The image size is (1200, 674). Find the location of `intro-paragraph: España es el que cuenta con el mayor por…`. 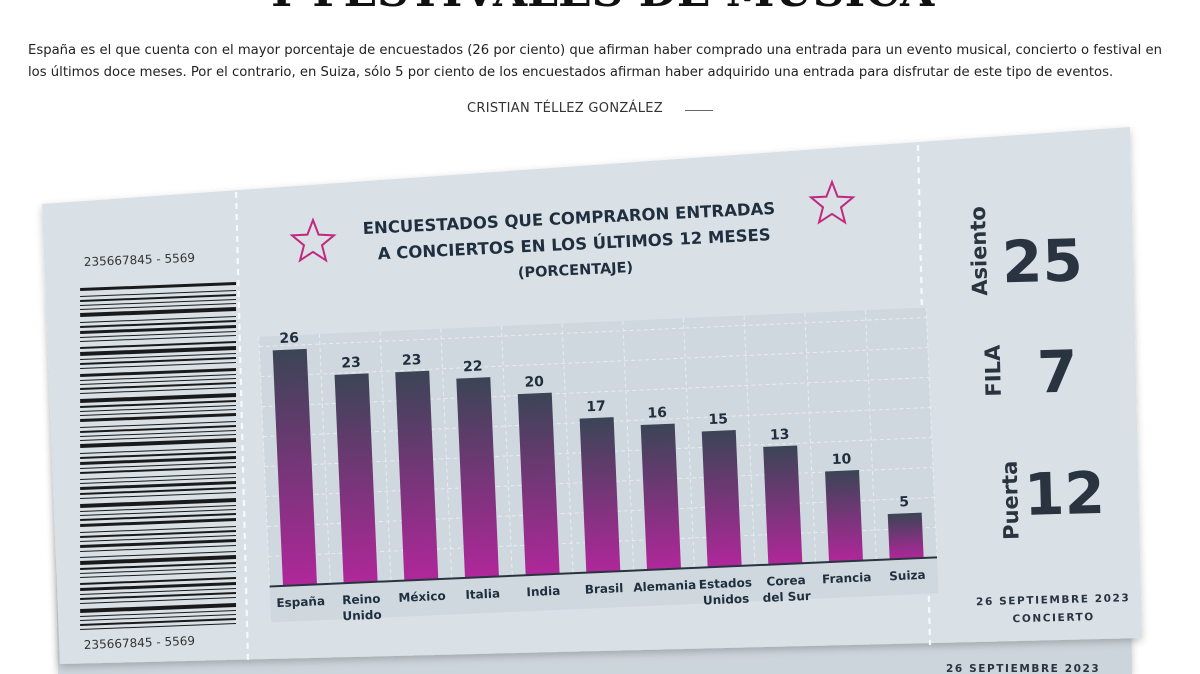

intro-paragraph: España es el que cuenta con el mayor por… is located at coordinates (595, 61).